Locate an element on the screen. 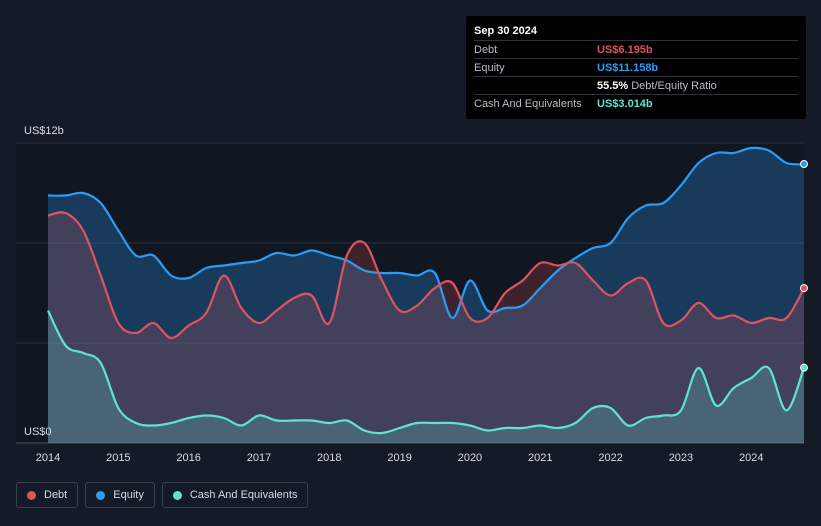  tooltip-label: Equity is located at coordinates (489, 68).